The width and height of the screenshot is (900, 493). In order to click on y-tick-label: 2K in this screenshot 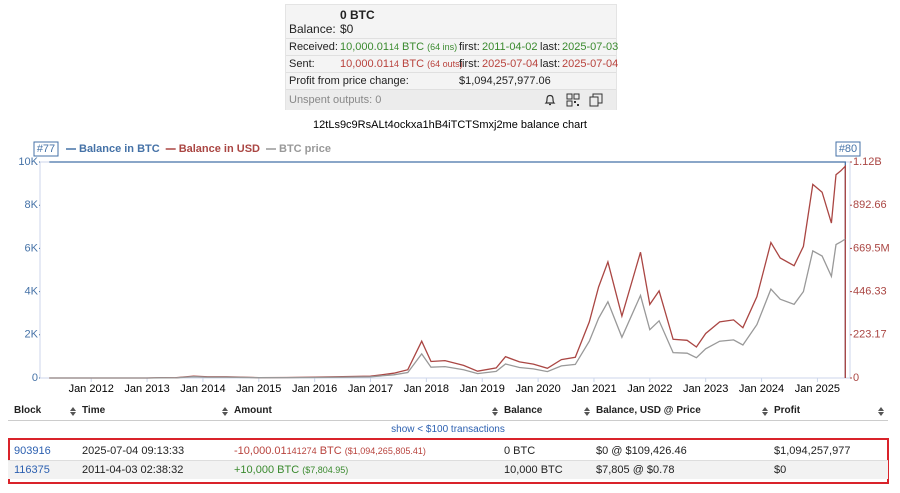, I will do `click(32, 335)`.